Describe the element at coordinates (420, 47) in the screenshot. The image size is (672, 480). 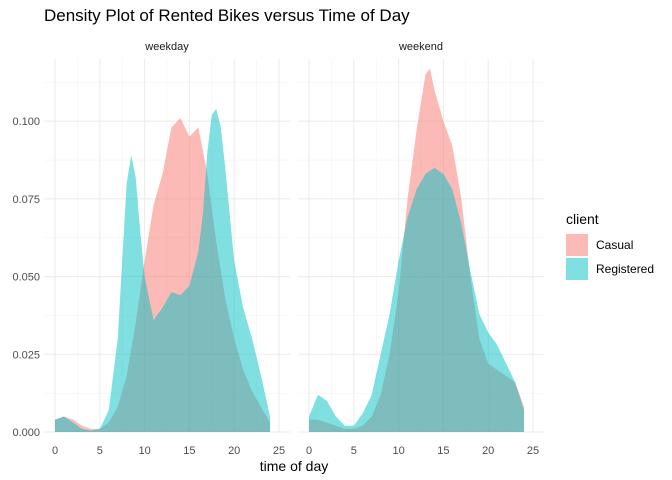
I see `facet-label-weekend: weekend` at that location.